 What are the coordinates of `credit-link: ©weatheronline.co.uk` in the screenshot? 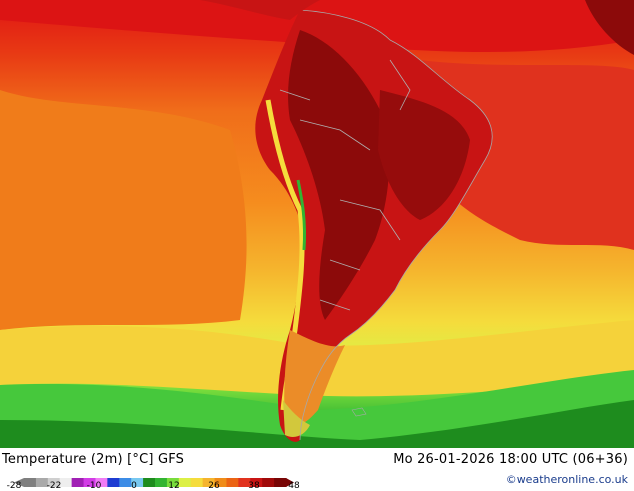 It's located at (566, 479).